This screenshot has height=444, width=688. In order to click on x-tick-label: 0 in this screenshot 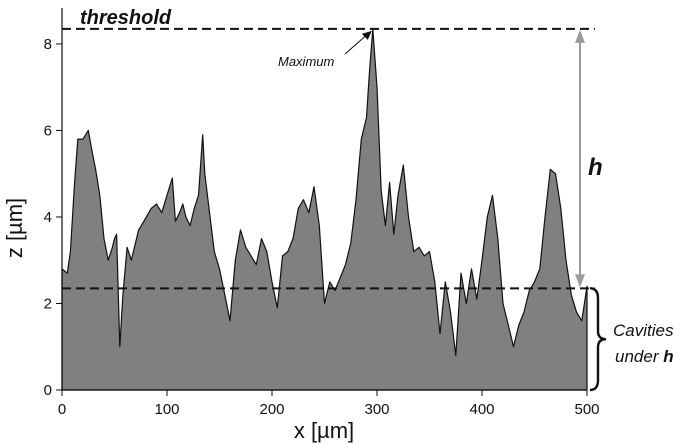, I will do `click(62, 409)`.